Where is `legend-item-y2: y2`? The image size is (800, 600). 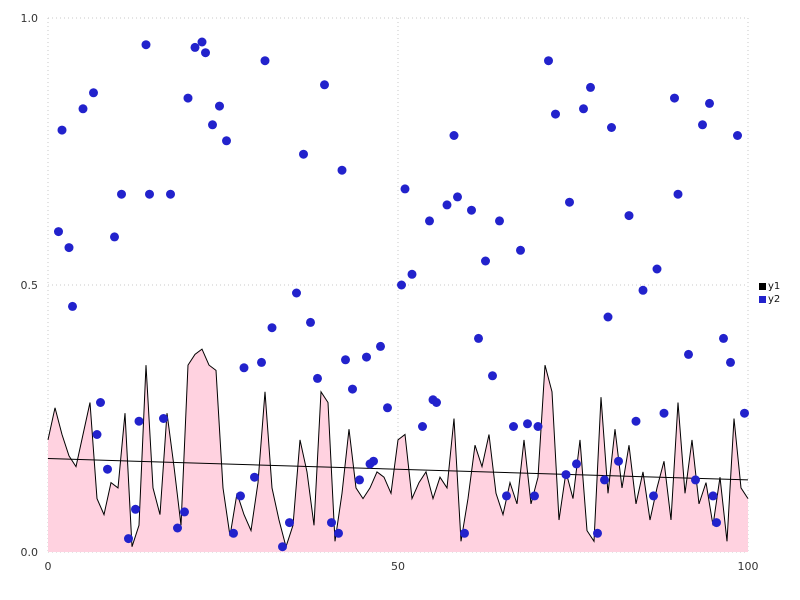 legend-item-y2: y2 is located at coordinates (769, 299).